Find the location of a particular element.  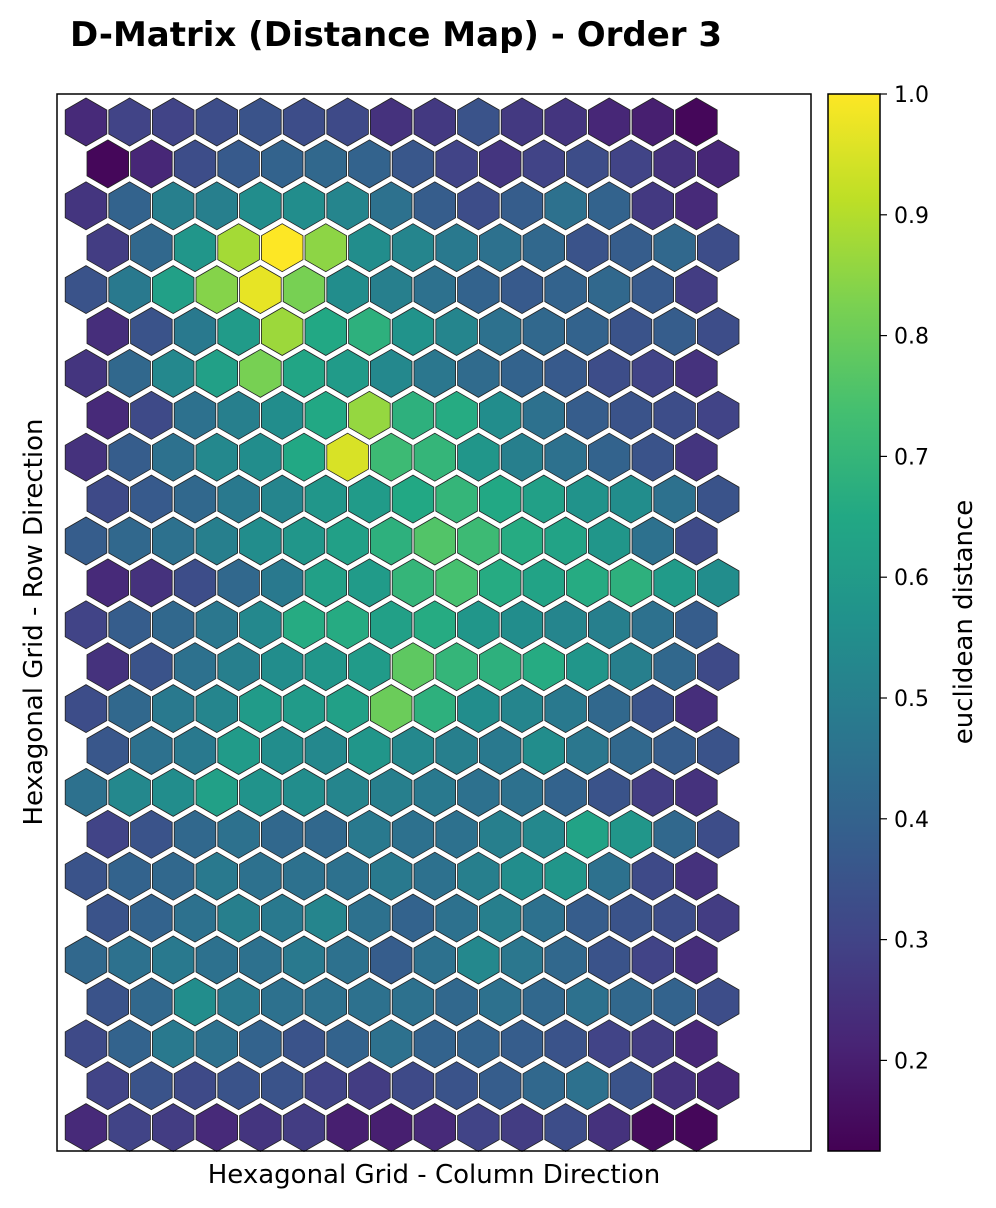

colorbar-tick-label: 0.8 is located at coordinates (911, 337).